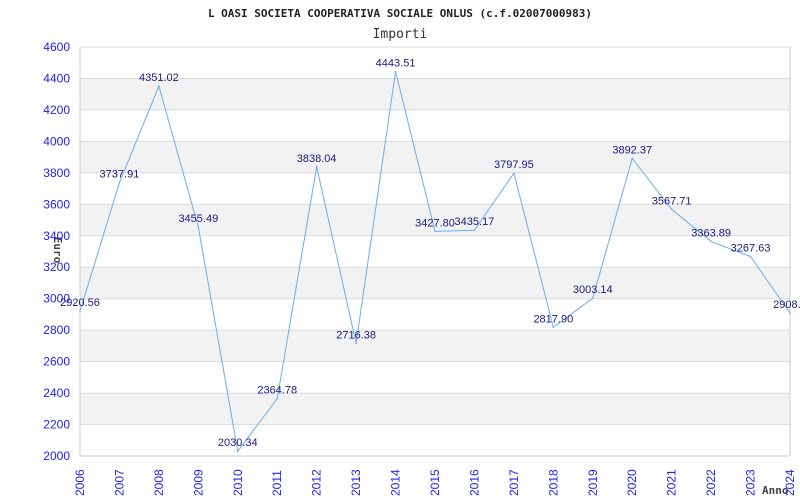  I want to click on y-tick-label: 2400, so click(56, 393).